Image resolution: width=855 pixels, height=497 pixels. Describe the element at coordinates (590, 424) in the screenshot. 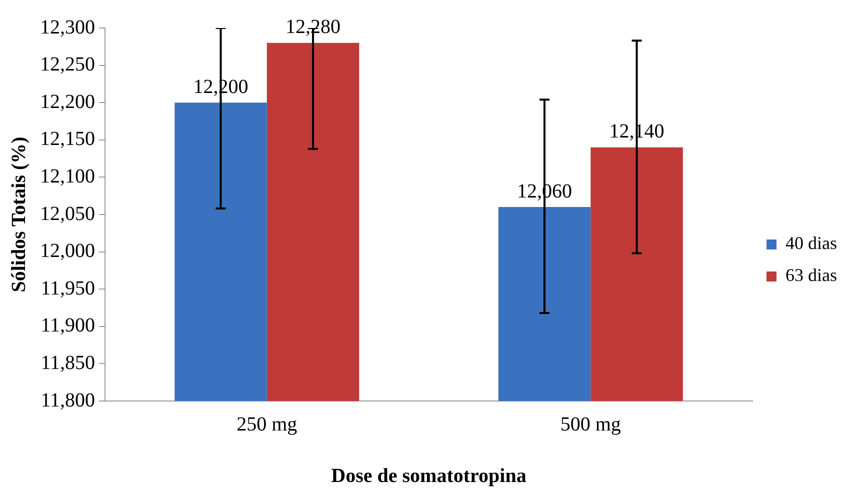

I see `x-tick-label: 500 mg` at that location.